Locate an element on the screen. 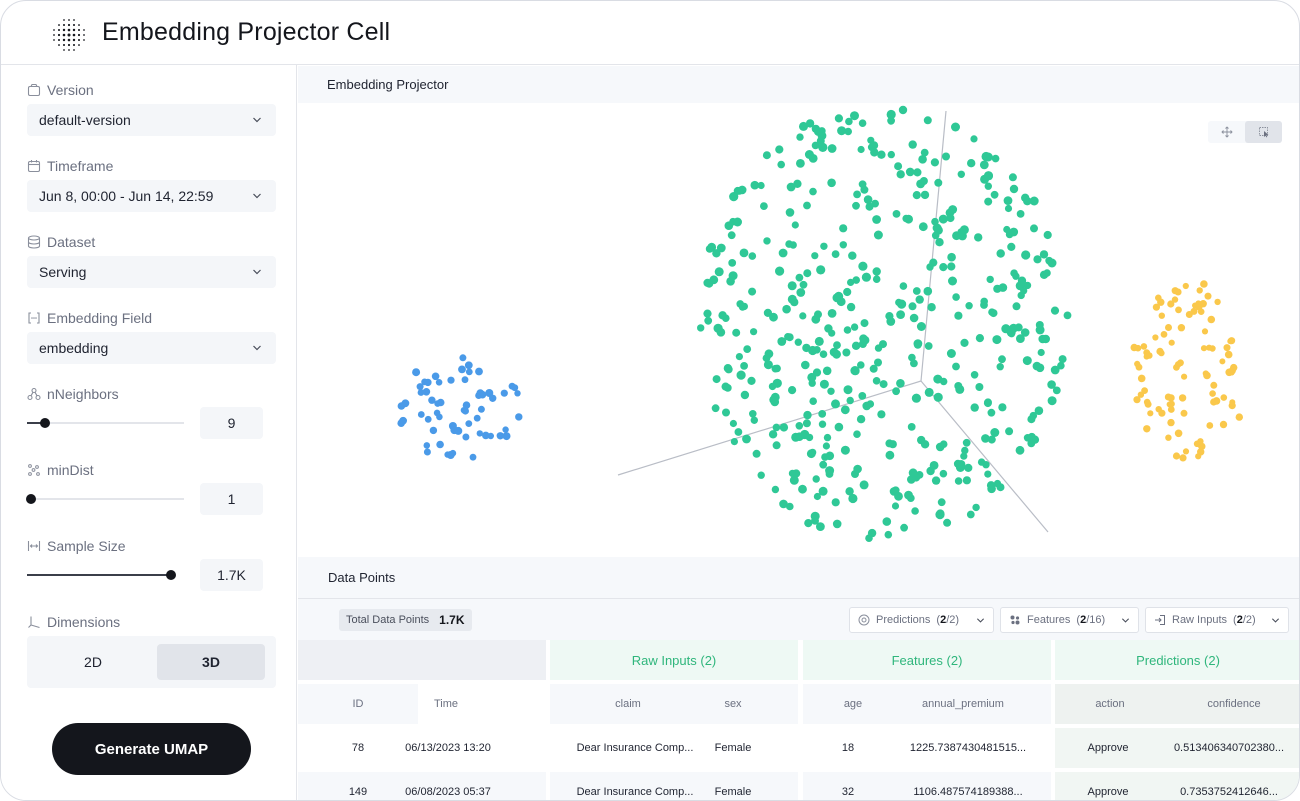 Image resolution: width=1300 pixels, height=801 pixels. calendar-icon is located at coordinates (34, 166).